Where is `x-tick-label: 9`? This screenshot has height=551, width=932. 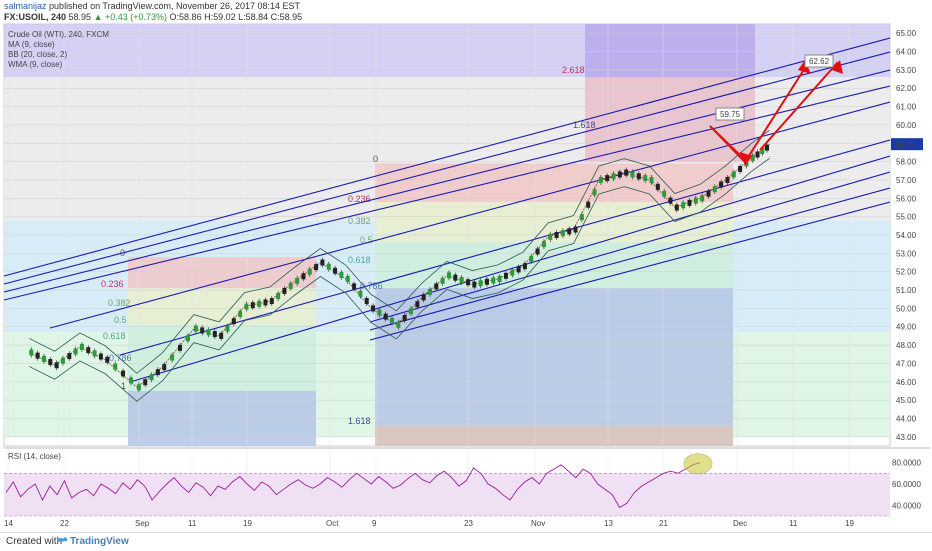
x-tick-label: 9 is located at coordinates (374, 523).